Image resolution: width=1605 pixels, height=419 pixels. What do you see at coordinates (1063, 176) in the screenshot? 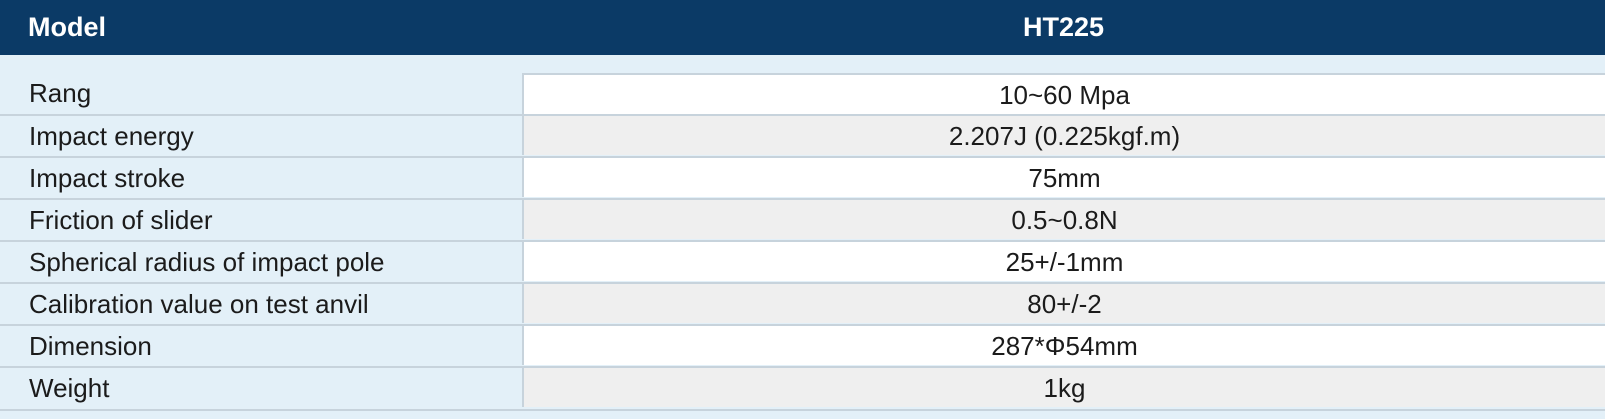
I see `spec-value: 75mm` at bounding box center [1063, 176].